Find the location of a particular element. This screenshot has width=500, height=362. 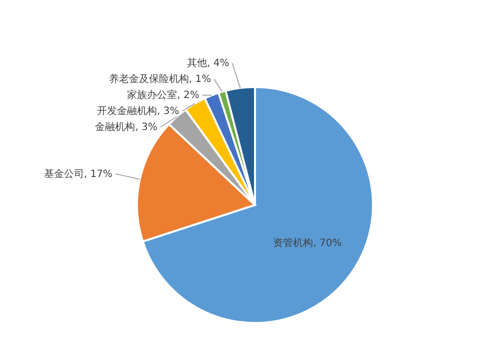

slice-label: 基金公司, 17% is located at coordinates (78, 174).